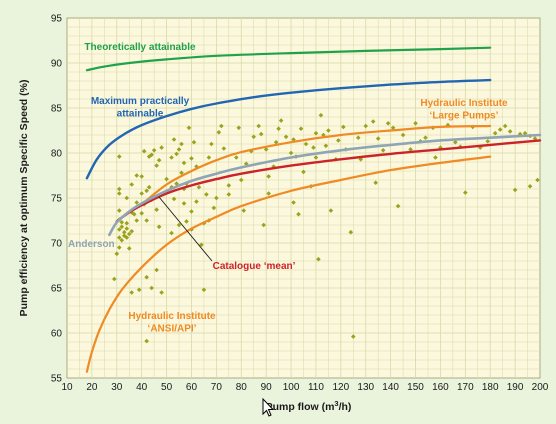 The width and height of the screenshot is (556, 424). Describe the element at coordinates (117, 387) in the screenshot. I see `x-tick-label: 30` at that location.